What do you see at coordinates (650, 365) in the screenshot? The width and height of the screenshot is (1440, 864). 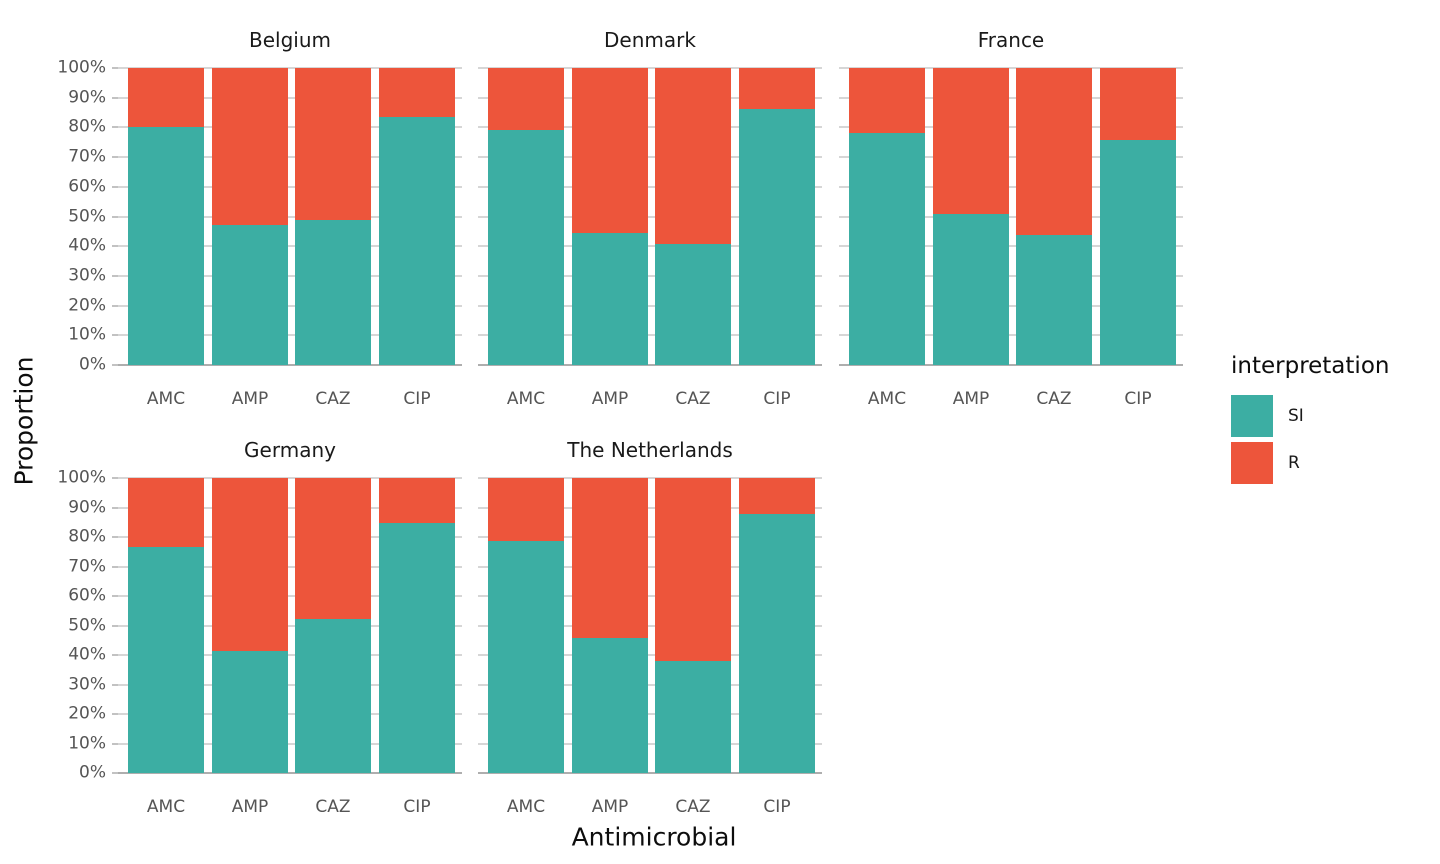 I see `x-axis-line` at bounding box center [650, 365].